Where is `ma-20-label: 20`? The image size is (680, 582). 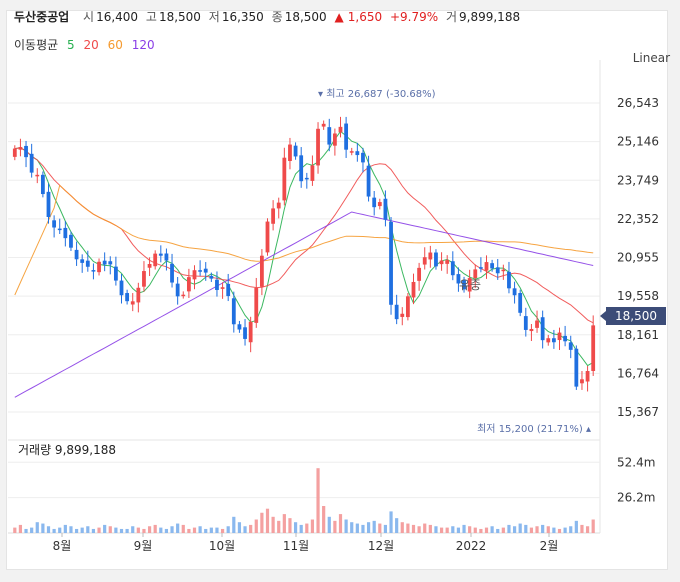
ma-20-label: 20 is located at coordinates (91, 45).